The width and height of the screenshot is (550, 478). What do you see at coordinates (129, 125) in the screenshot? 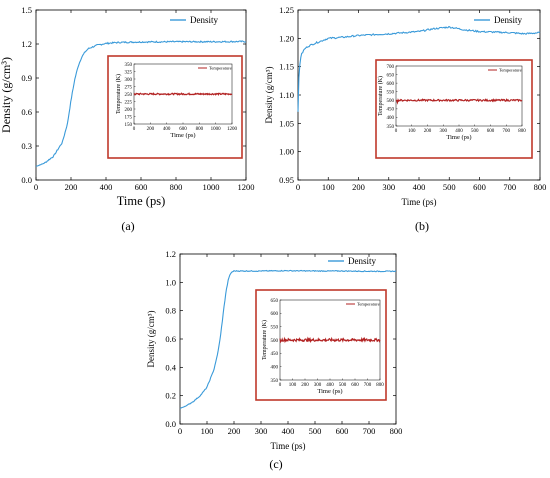
I see `inset-y-tick-label: 150` at bounding box center [129, 125].